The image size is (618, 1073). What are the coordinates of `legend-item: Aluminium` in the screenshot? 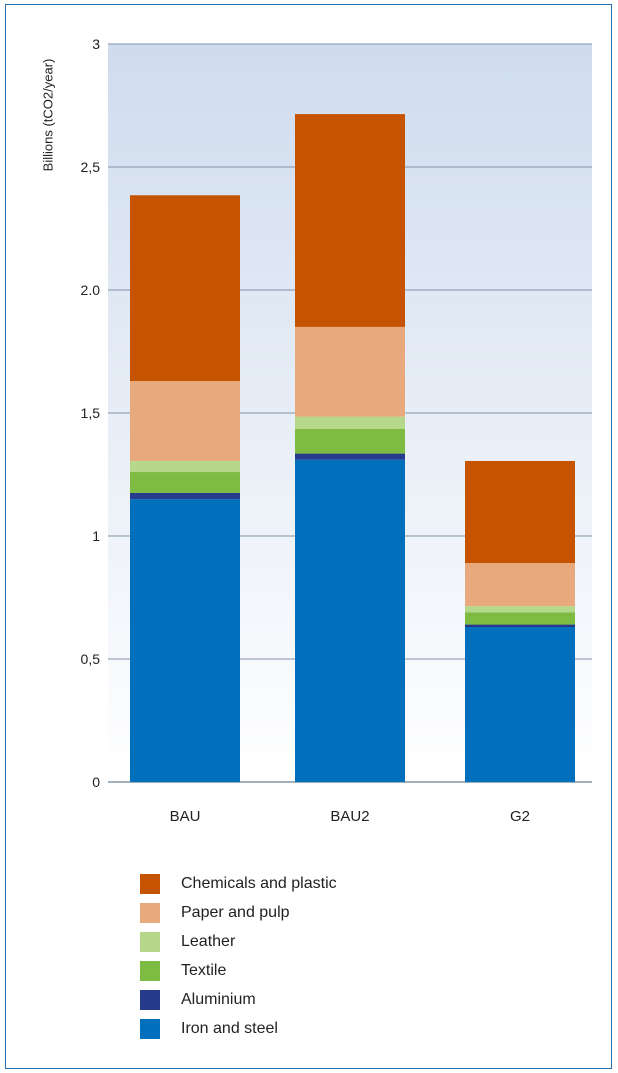 It's located at (238, 999).